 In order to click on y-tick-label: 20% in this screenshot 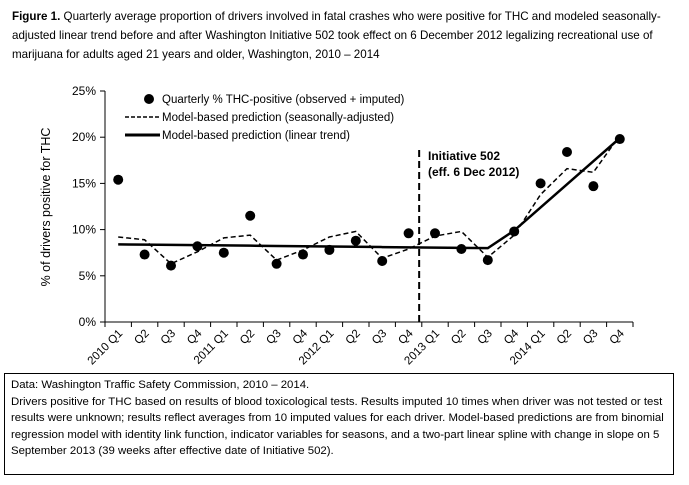, I will do `click(84, 137)`.